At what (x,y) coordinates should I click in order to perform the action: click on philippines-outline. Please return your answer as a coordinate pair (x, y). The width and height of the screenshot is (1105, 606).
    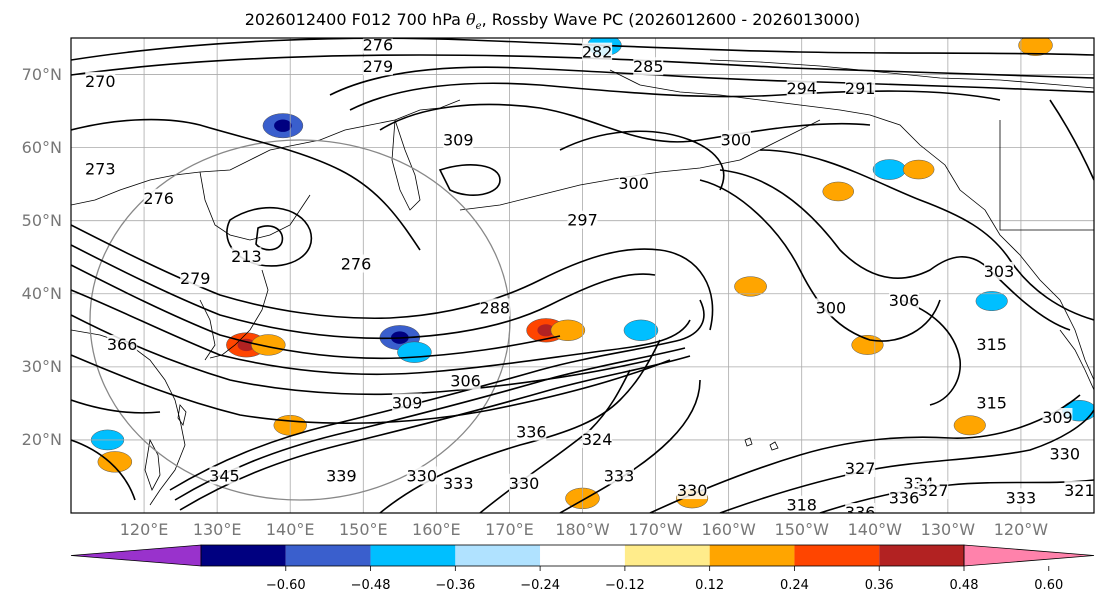
    Looking at the image, I should click on (152, 464).